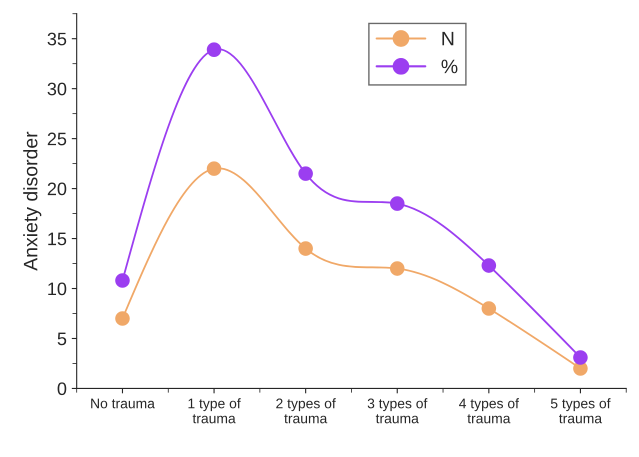 The image size is (639, 457). What do you see at coordinates (57, 39) in the screenshot?
I see `y-tick-label: 35` at bounding box center [57, 39].